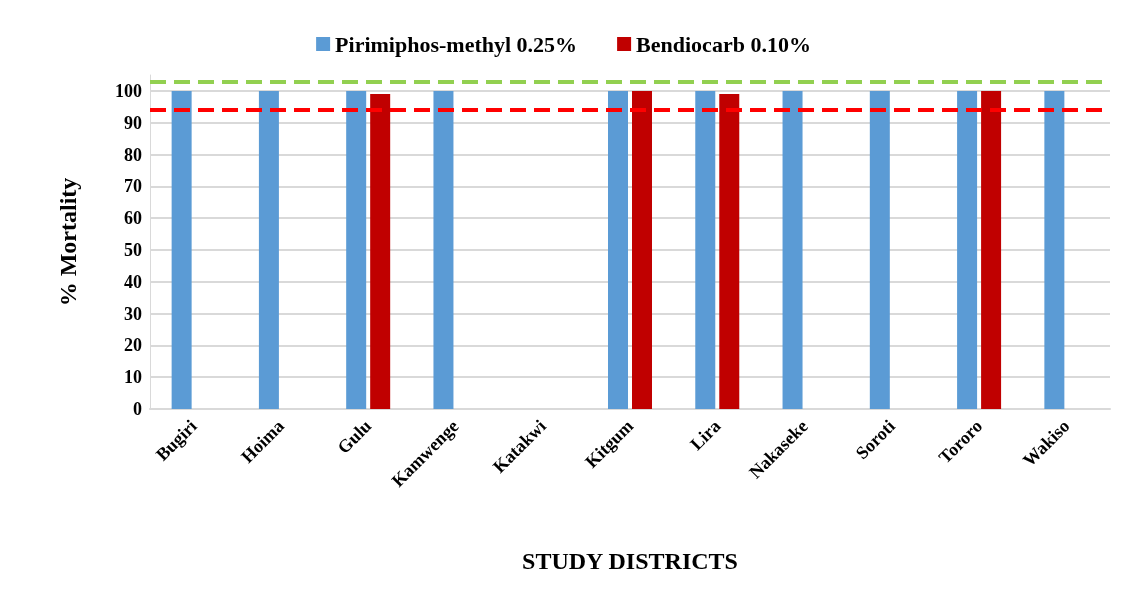 Image resolution: width=1127 pixels, height=610 pixels. What do you see at coordinates (137, 409) in the screenshot?
I see `y-tick-label: 0` at bounding box center [137, 409].